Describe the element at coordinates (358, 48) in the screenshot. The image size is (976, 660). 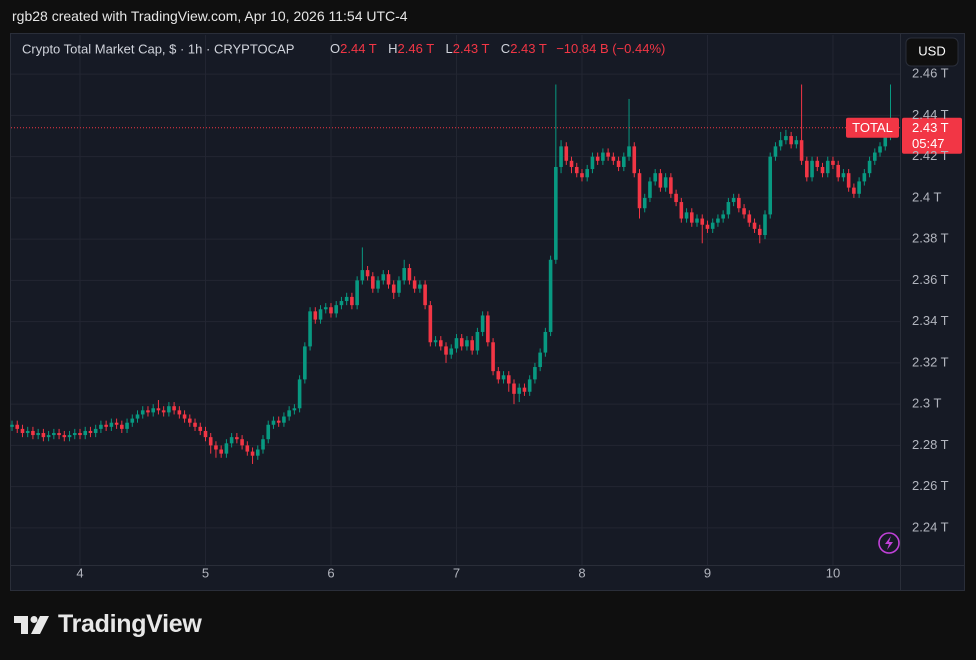
I see `legend-value: 2.44 T` at that location.